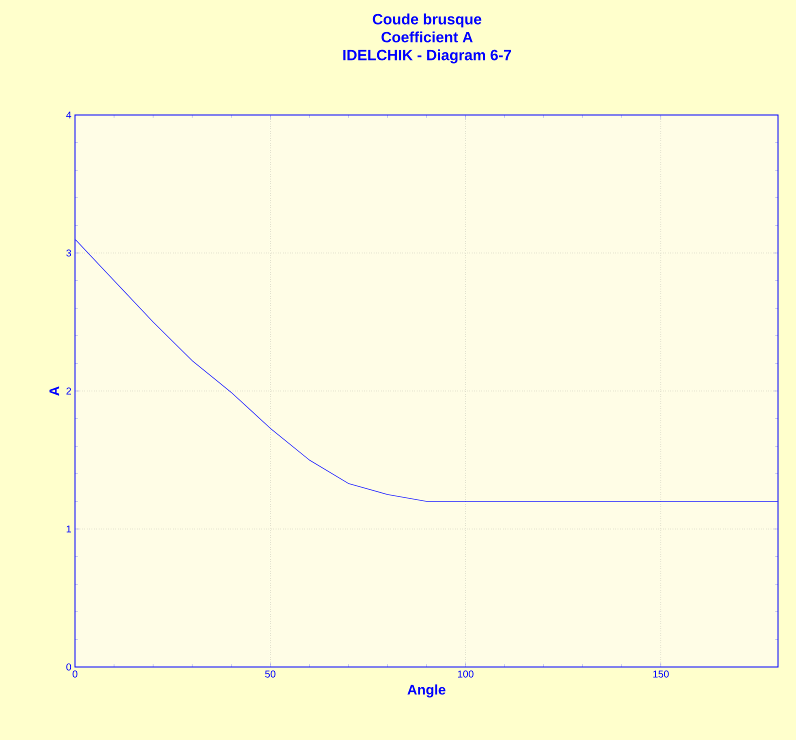 The image size is (796, 740). What do you see at coordinates (55, 391) in the screenshot?
I see `y-axis-title: A` at bounding box center [55, 391].